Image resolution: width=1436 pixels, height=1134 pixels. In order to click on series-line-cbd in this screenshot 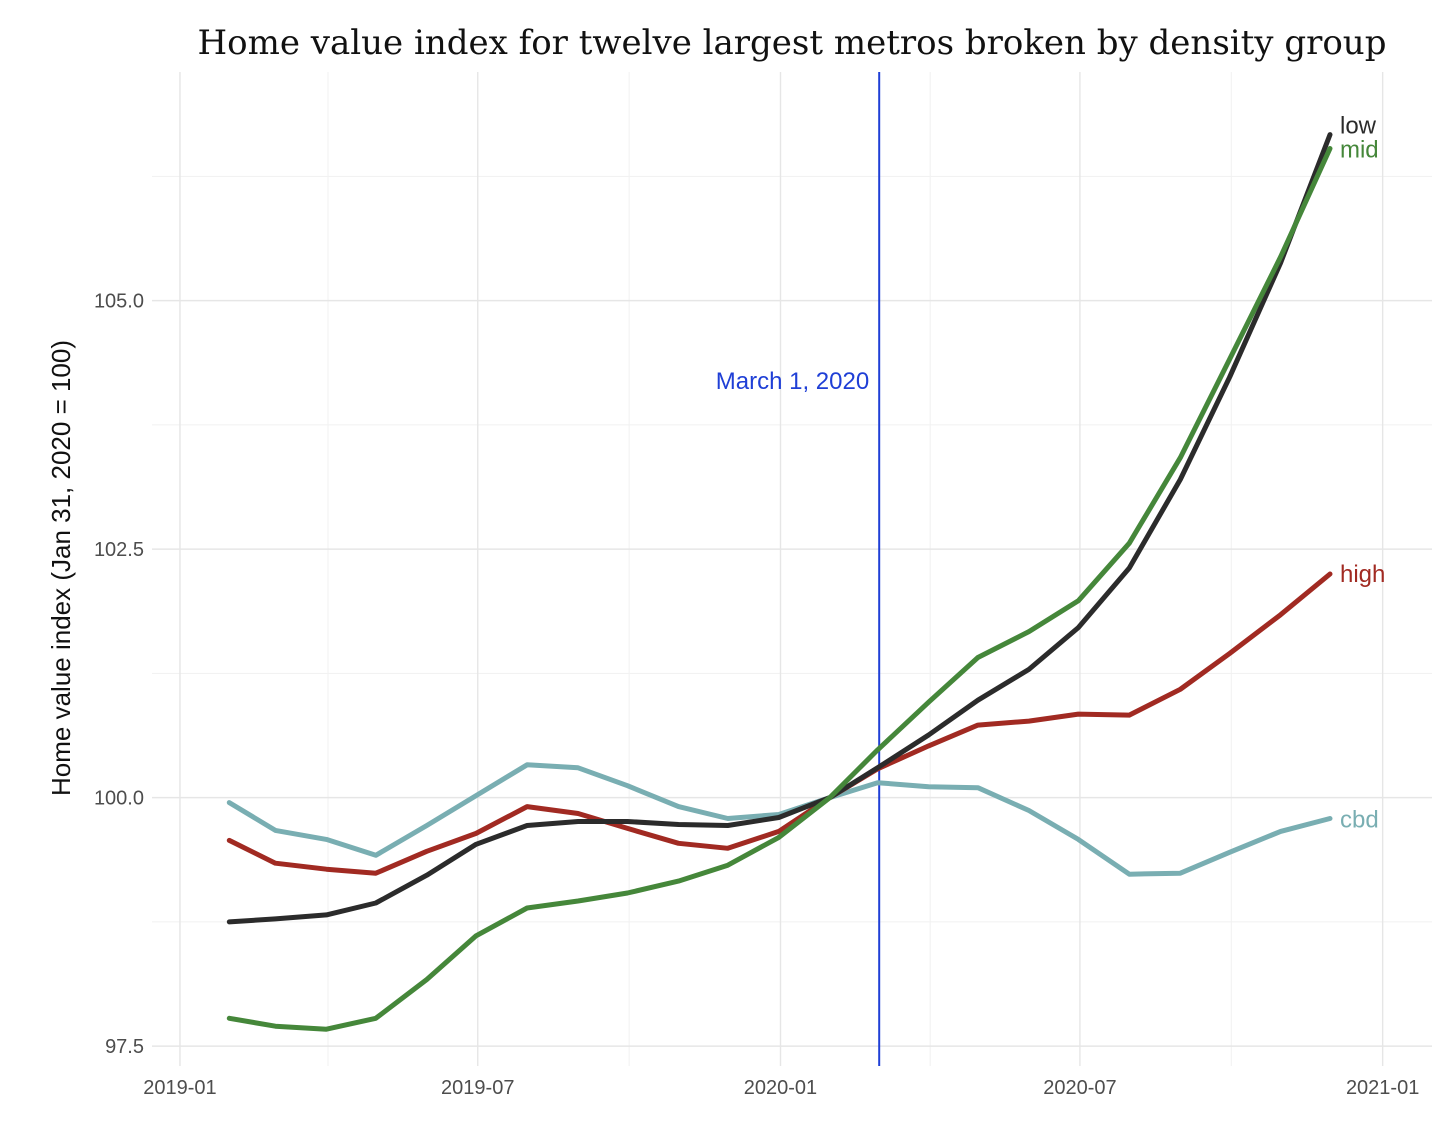, I will do `click(779, 819)`.